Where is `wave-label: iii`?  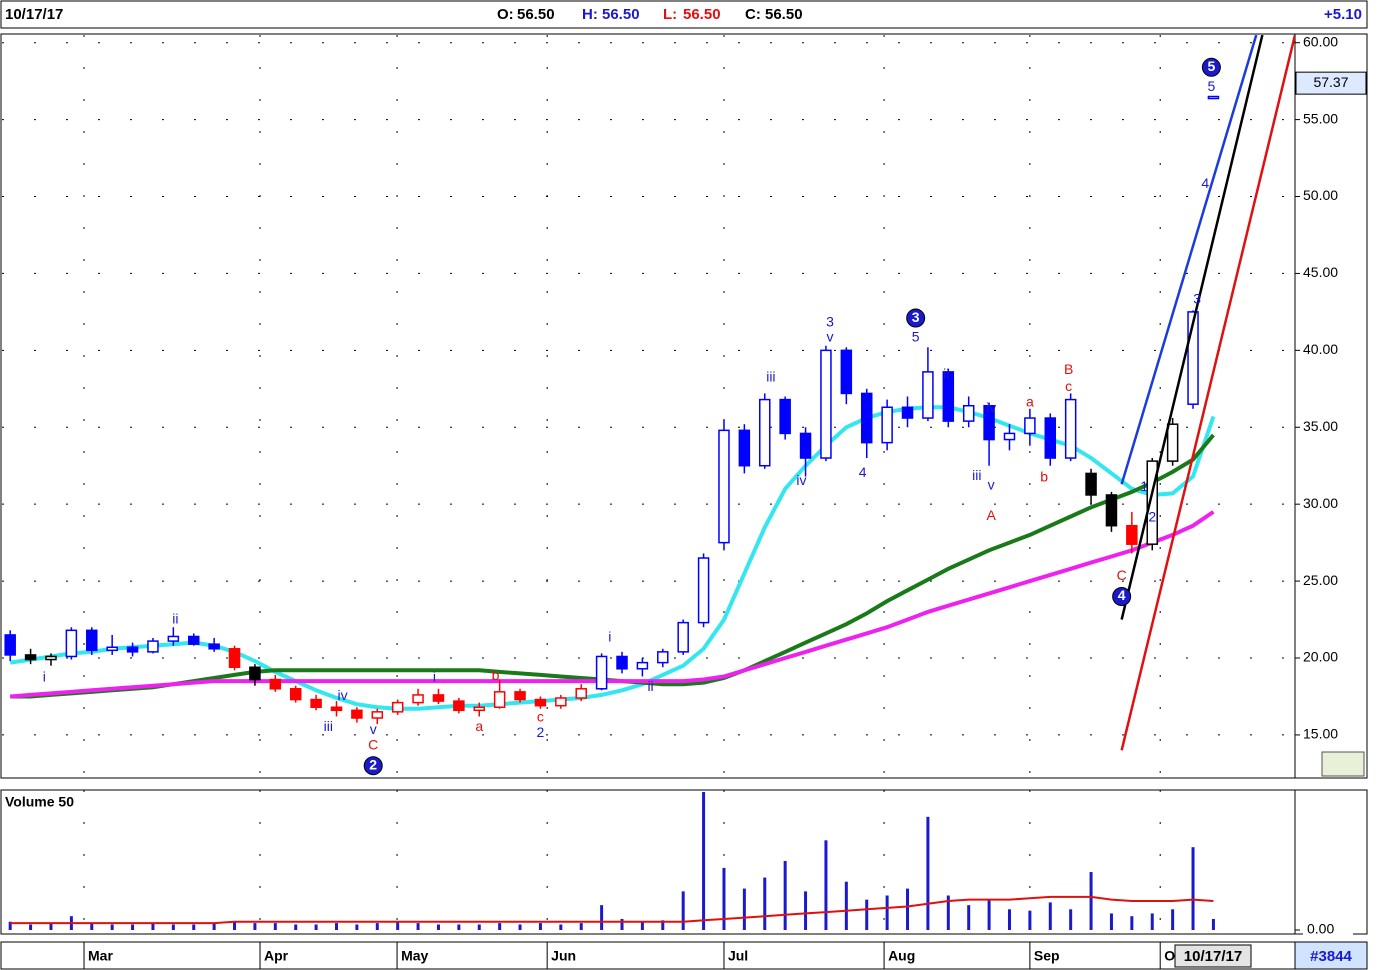
wave-label: iii is located at coordinates (328, 726).